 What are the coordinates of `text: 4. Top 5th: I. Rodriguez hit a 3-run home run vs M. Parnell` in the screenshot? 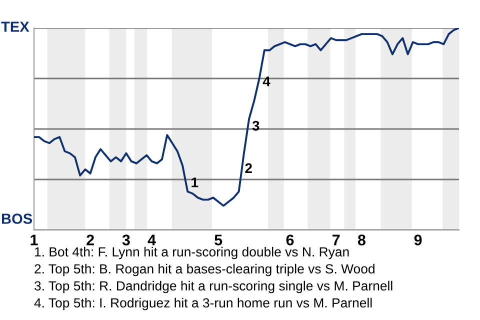 It's located at (203, 304).